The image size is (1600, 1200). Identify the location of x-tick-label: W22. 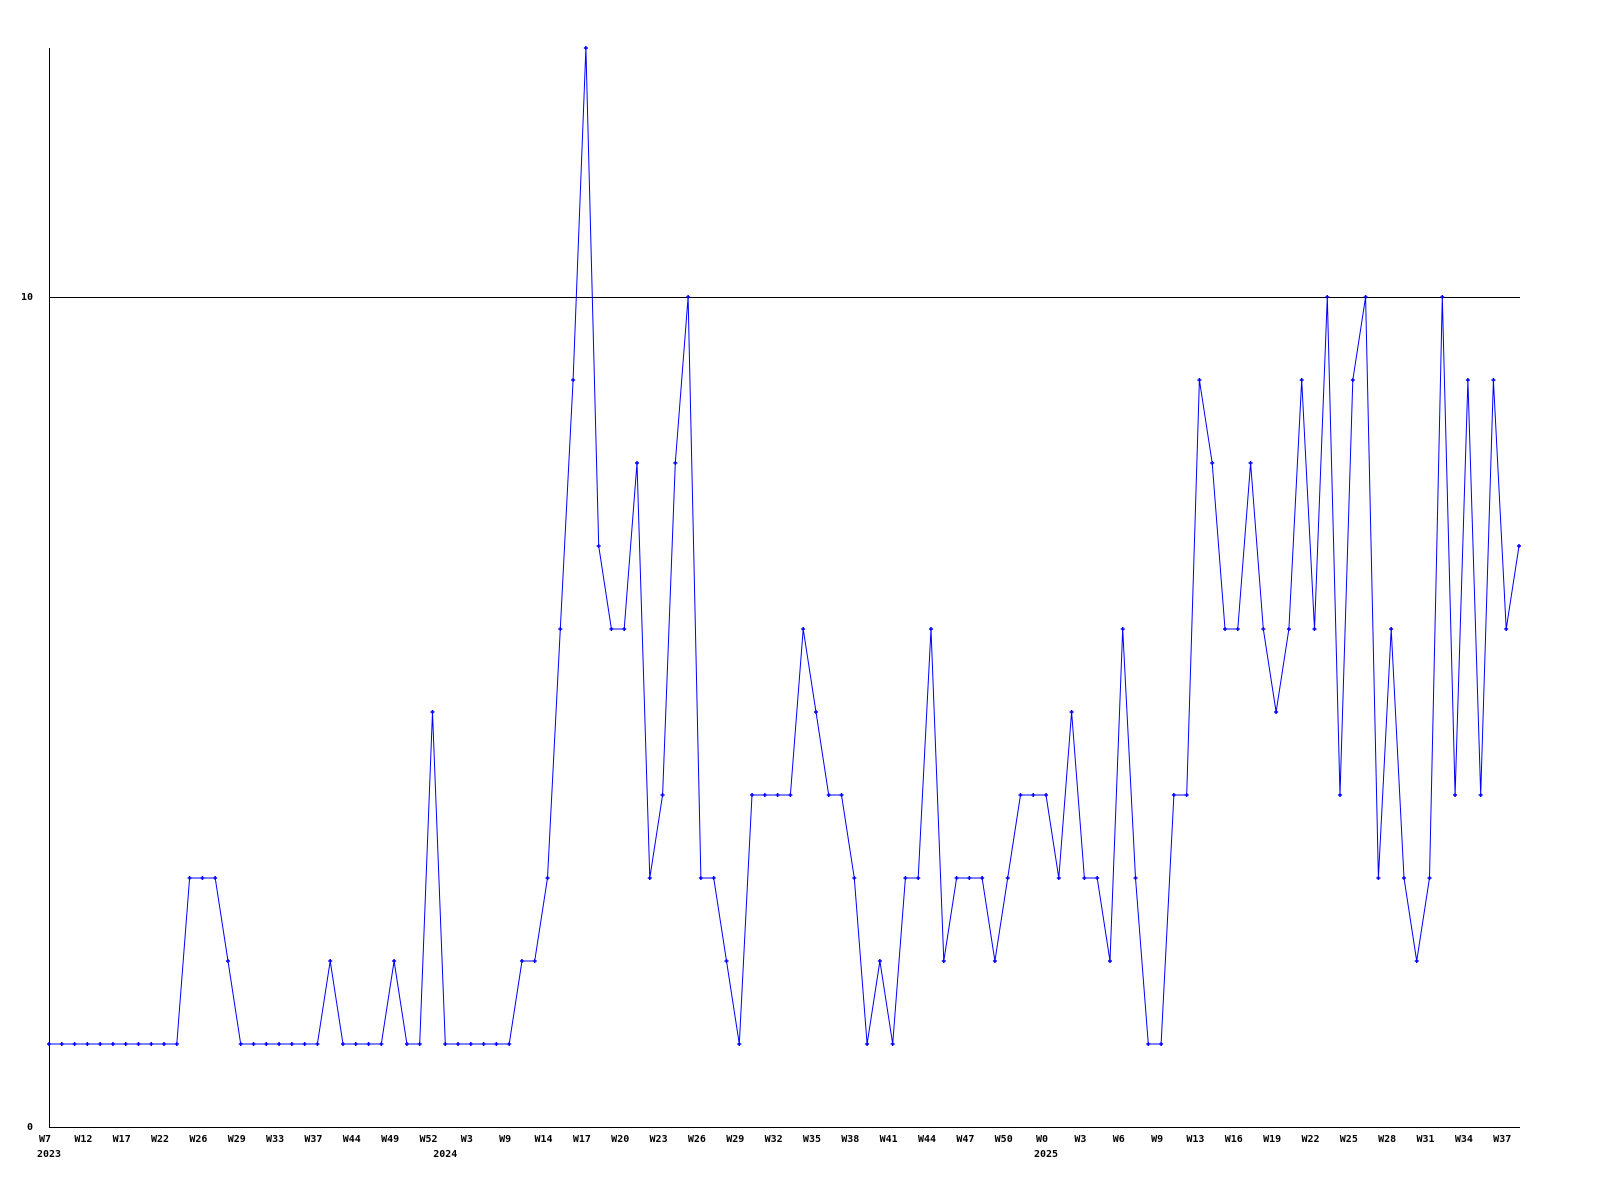
(1310, 1139).